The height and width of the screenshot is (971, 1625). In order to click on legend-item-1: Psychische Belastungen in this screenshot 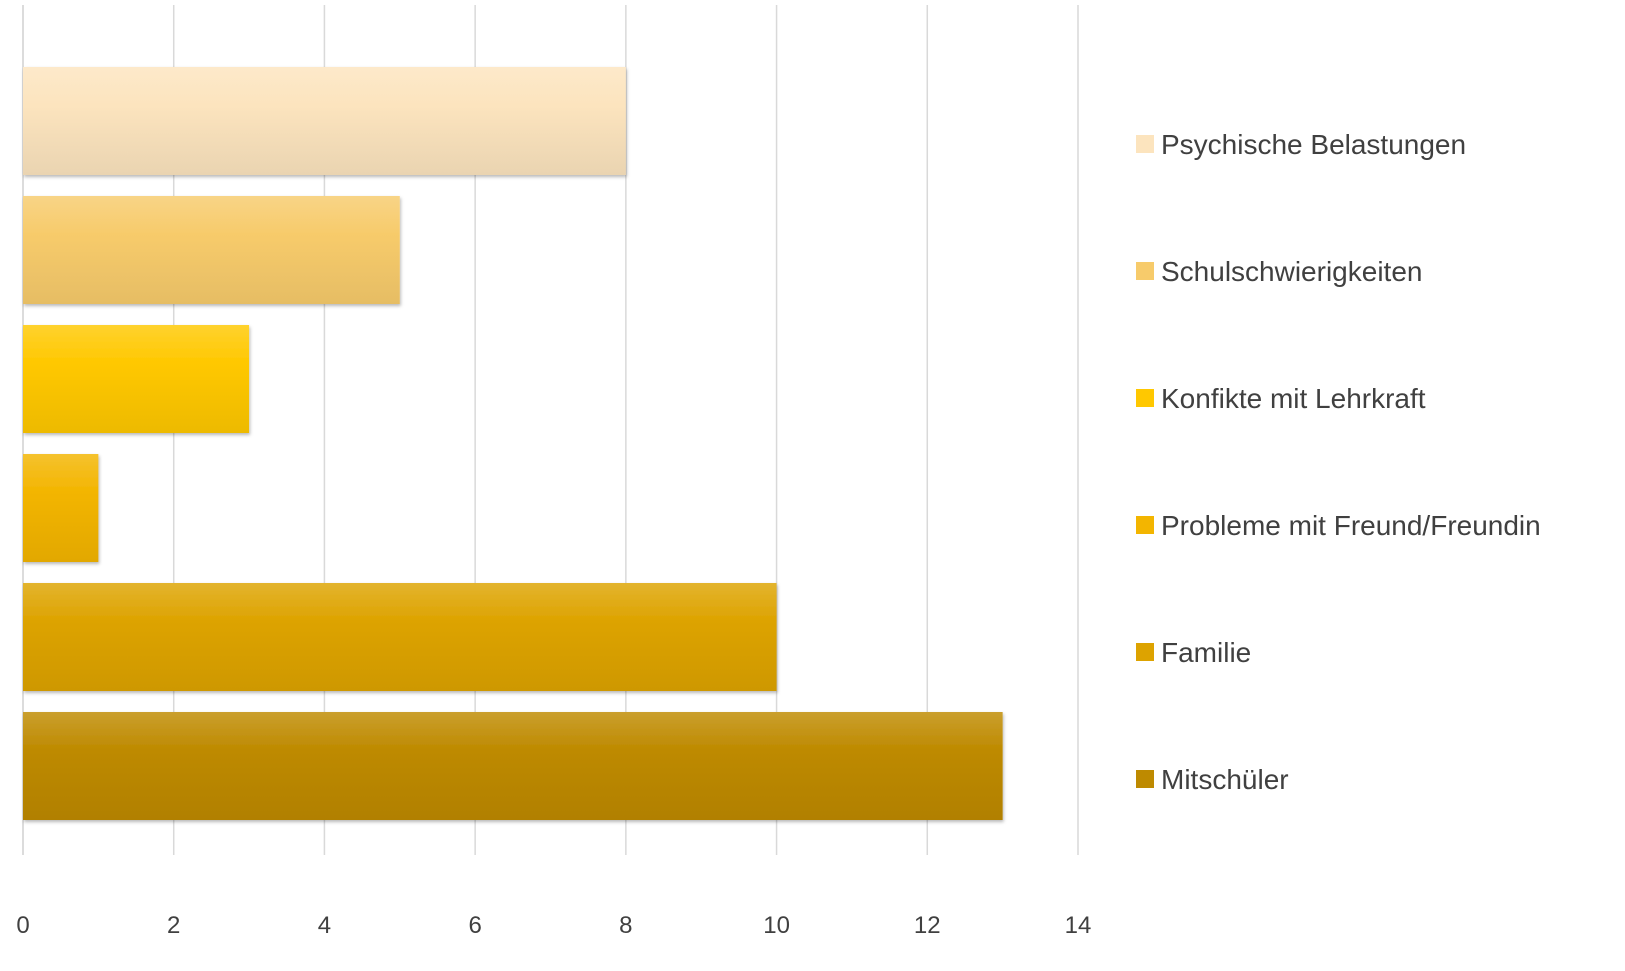, I will do `click(1301, 144)`.